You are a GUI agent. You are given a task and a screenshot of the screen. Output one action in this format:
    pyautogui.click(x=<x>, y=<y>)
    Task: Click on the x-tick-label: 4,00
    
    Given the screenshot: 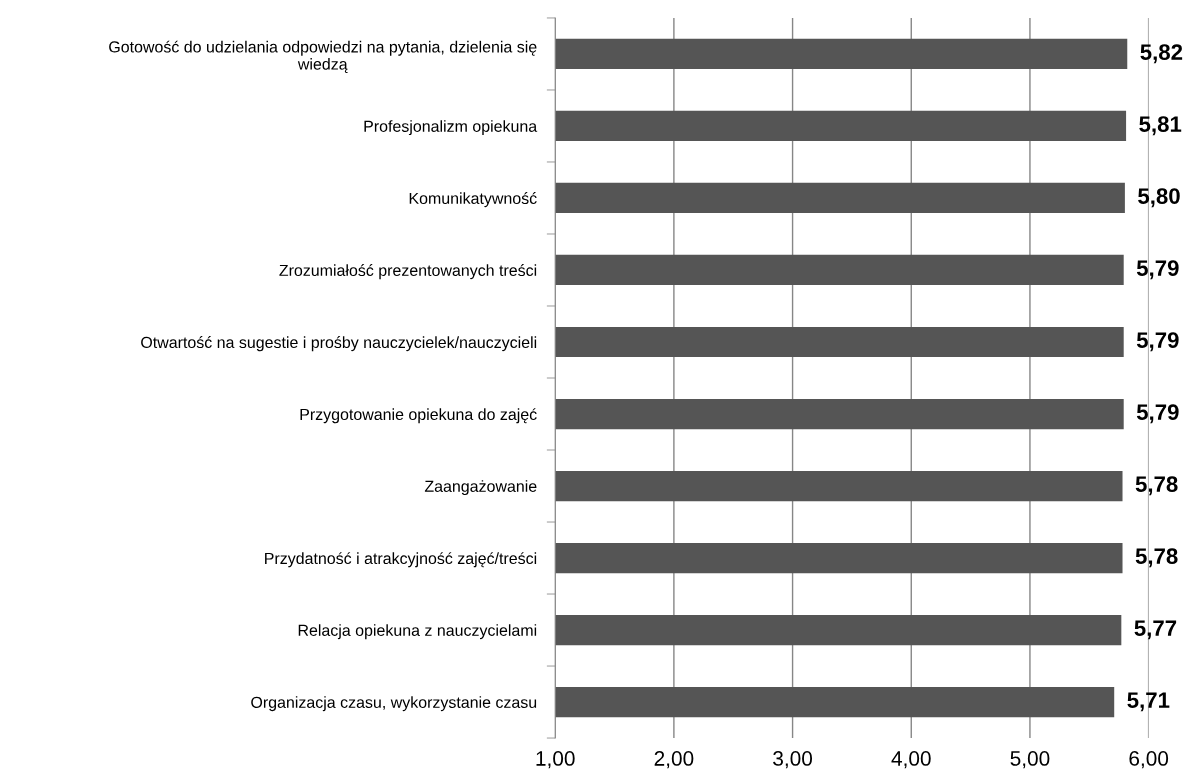 What is the action you would take?
    pyautogui.click(x=911, y=760)
    